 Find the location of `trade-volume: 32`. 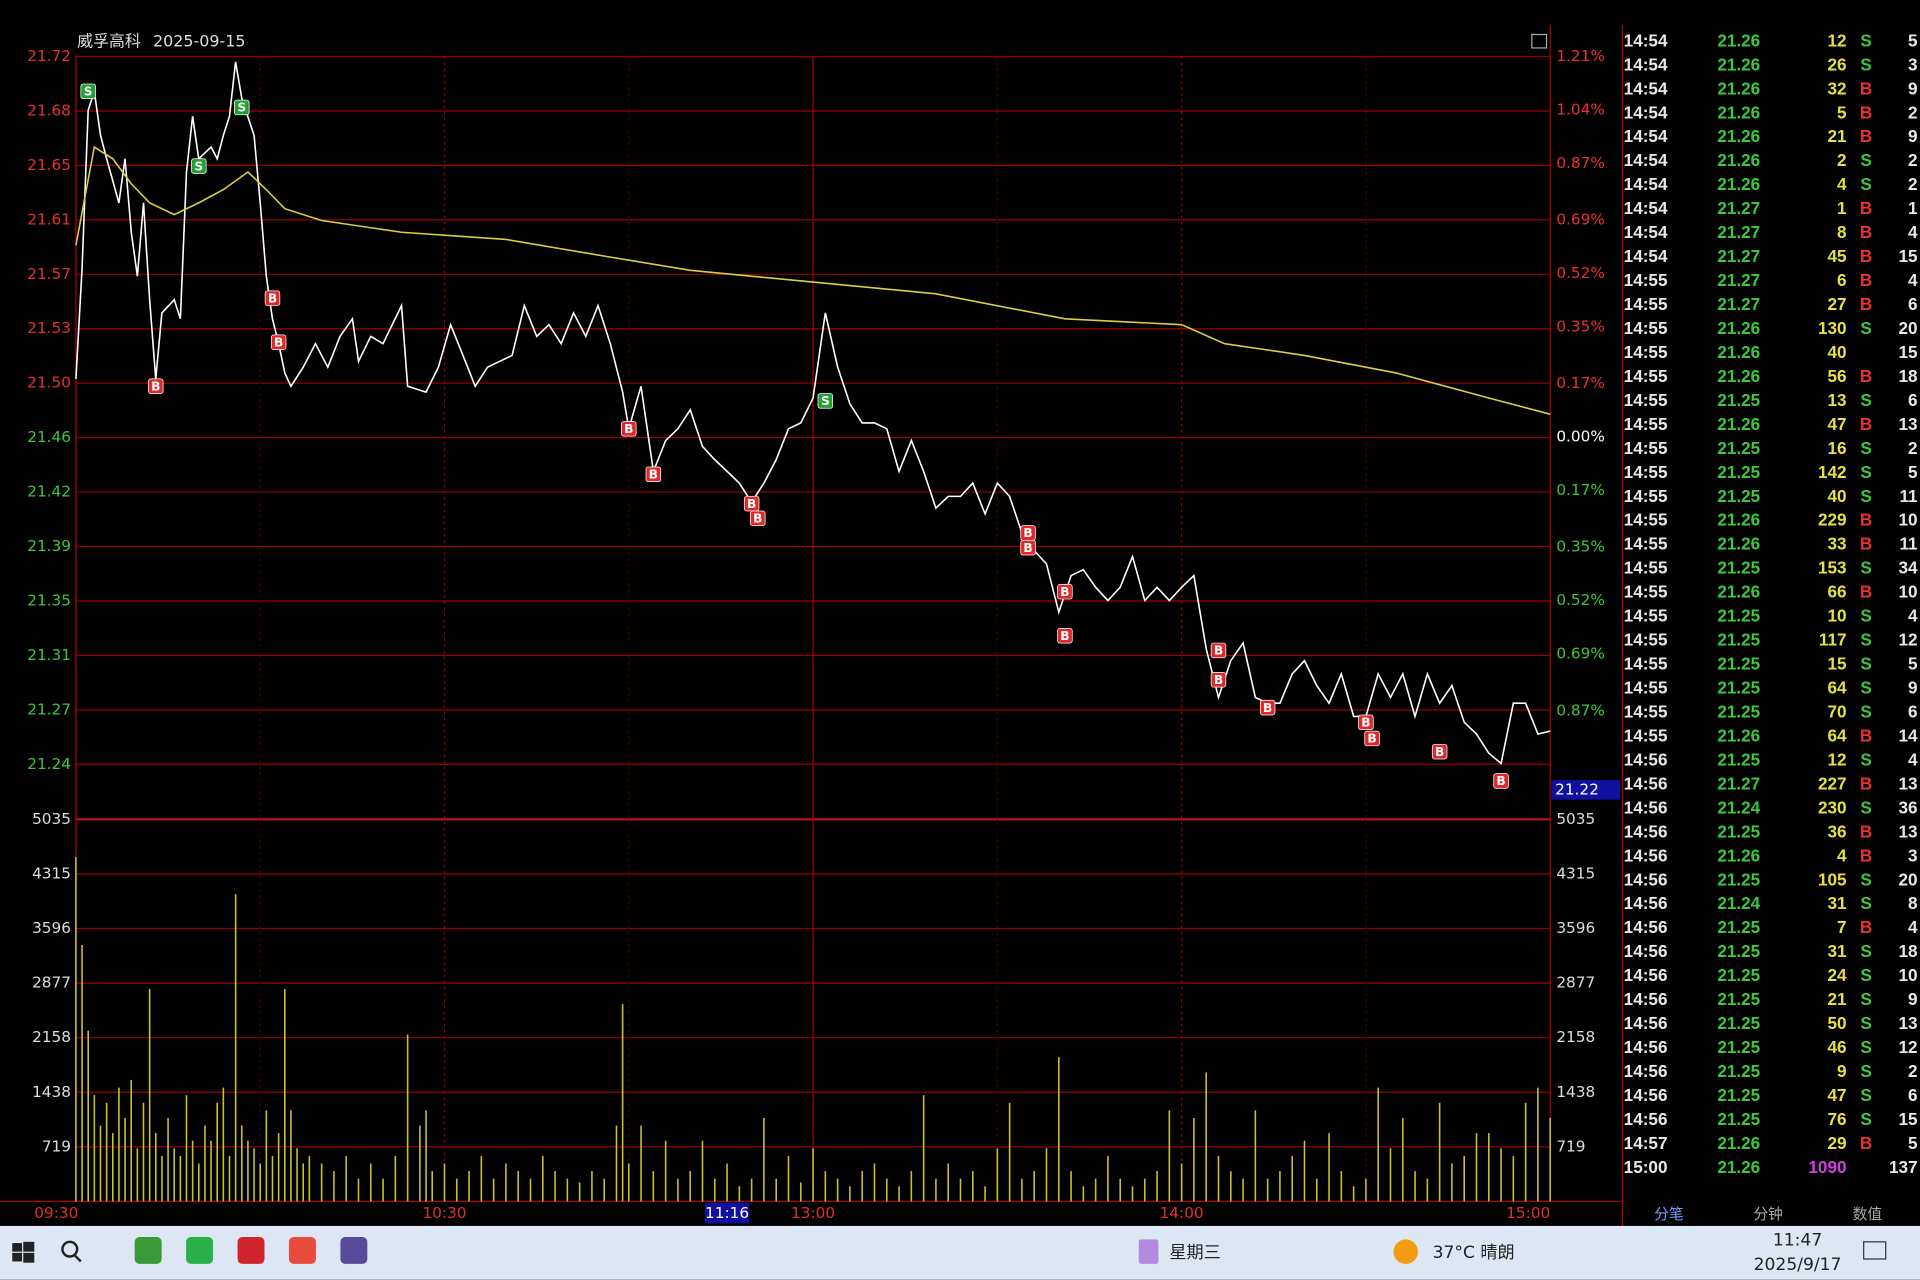

trade-volume: 32 is located at coordinates (1836, 88).